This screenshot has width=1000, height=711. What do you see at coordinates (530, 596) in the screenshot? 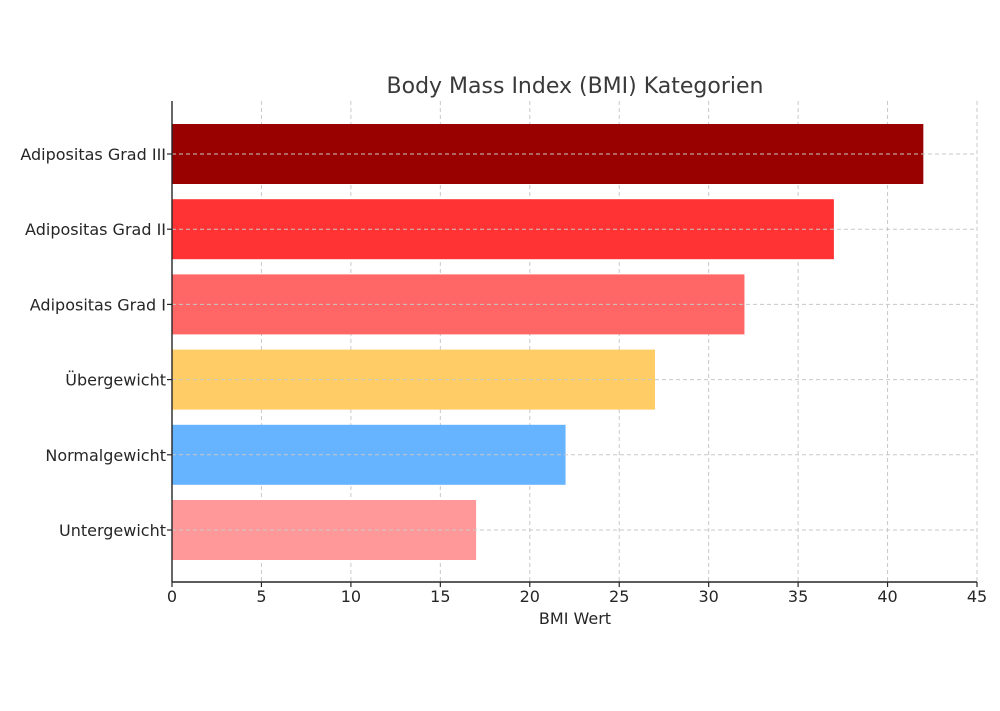
I see `x-tick-label: 20` at bounding box center [530, 596].